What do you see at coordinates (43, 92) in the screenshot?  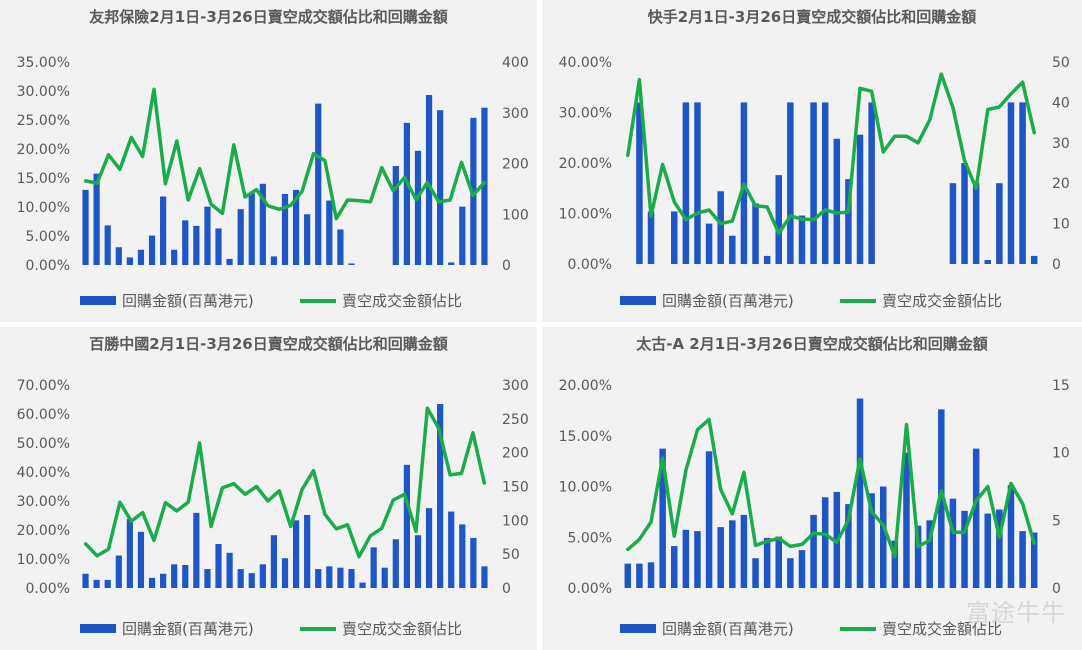 I see `y-left-tick-label: 30.00%` at bounding box center [43, 92].